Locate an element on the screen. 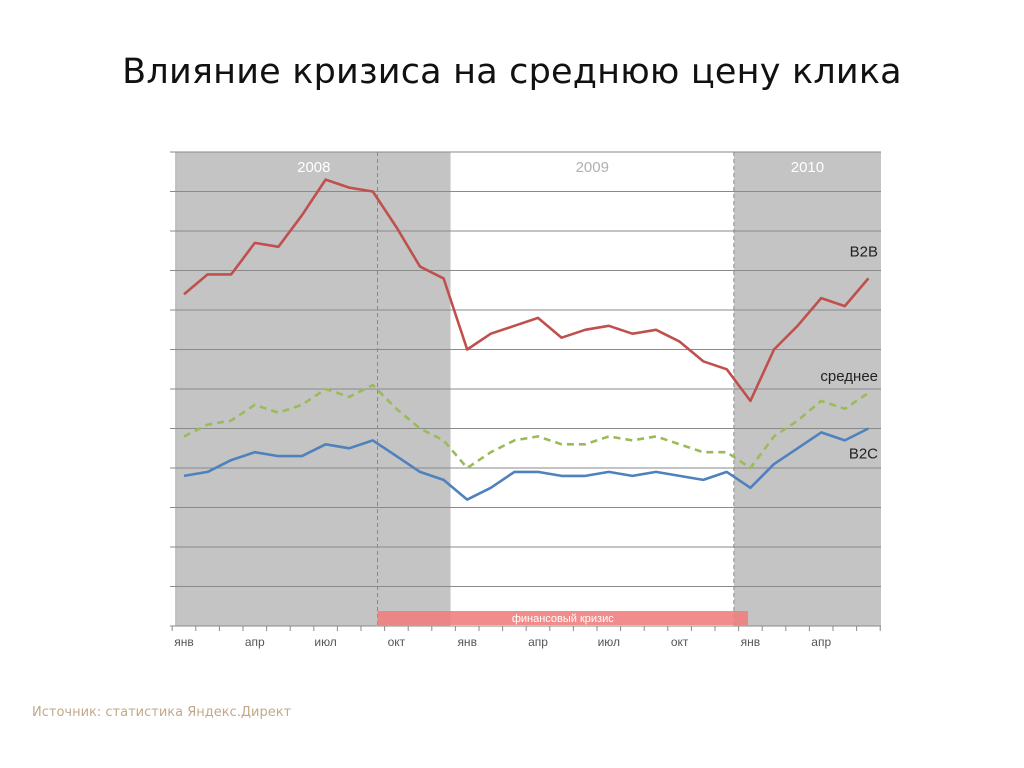 Image resolution: width=1024 pixels, height=768 pixels. period-label-2010: 2010 is located at coordinates (807, 167).